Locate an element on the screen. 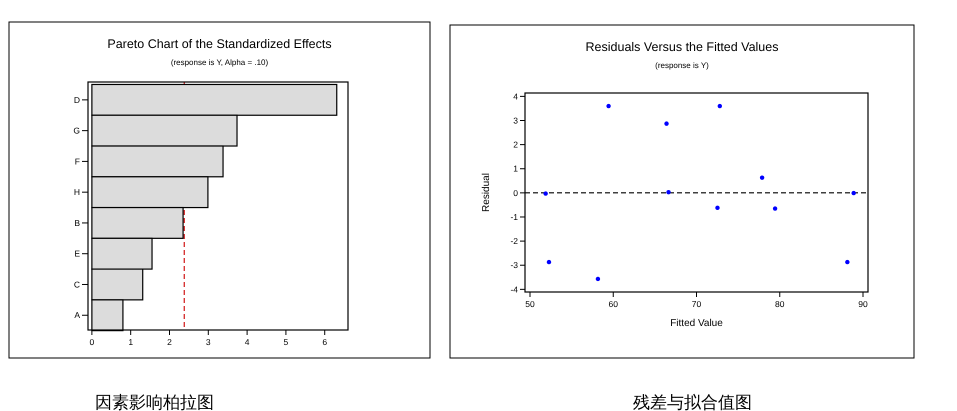 The width and height of the screenshot is (957, 411). x-tick-label: 3 is located at coordinates (208, 342).